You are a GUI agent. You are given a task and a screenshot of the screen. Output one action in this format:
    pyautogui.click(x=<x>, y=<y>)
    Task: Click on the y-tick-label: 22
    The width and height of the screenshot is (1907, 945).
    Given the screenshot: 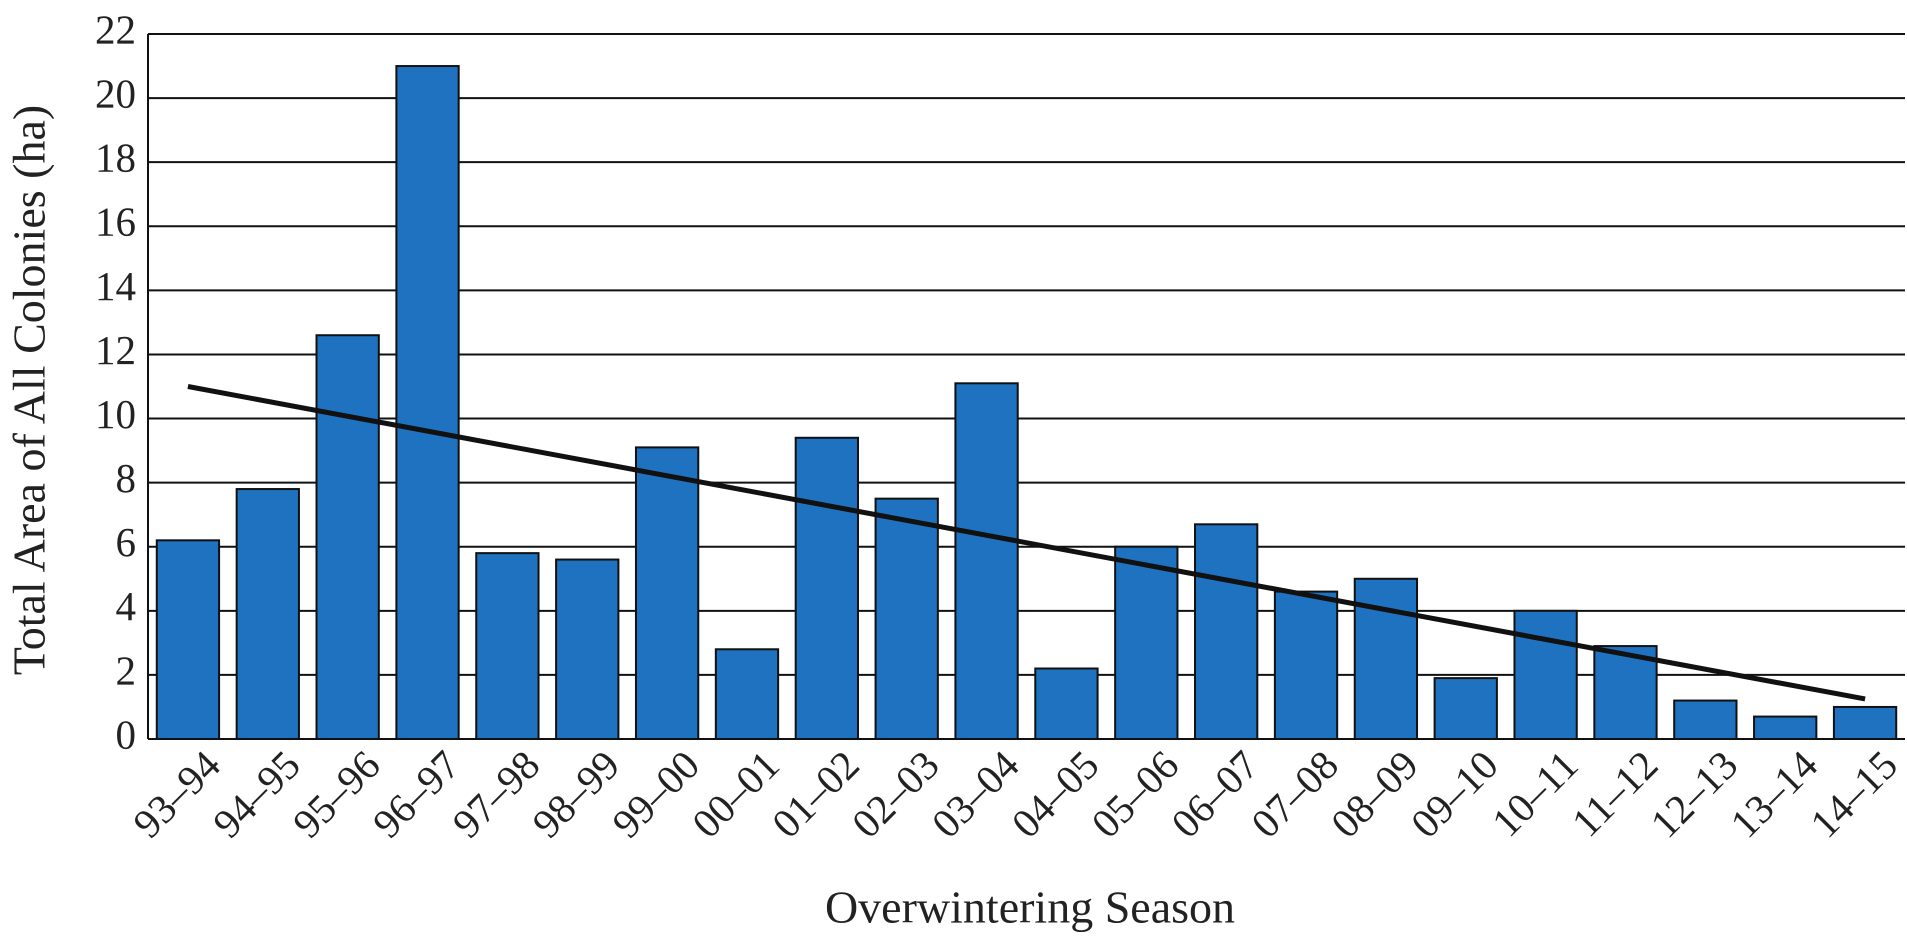 What is the action you would take?
    pyautogui.click(x=115, y=29)
    